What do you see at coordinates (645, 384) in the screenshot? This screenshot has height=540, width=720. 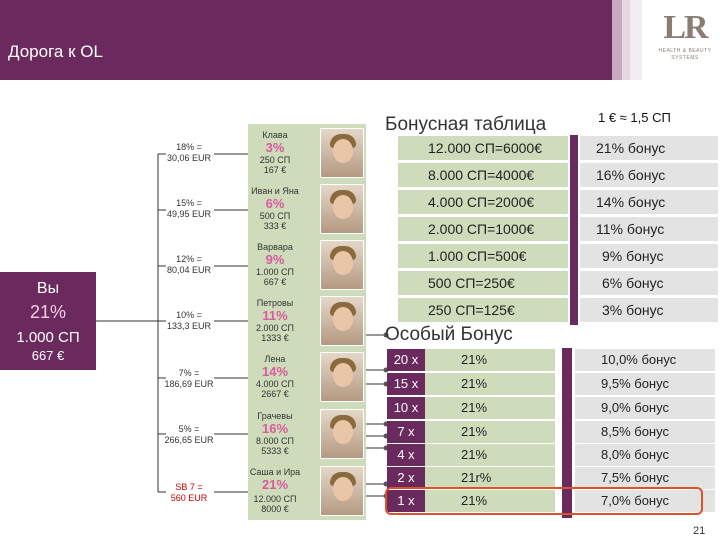 I see `special-bonus-value: 9,5% бонус` at bounding box center [645, 384].